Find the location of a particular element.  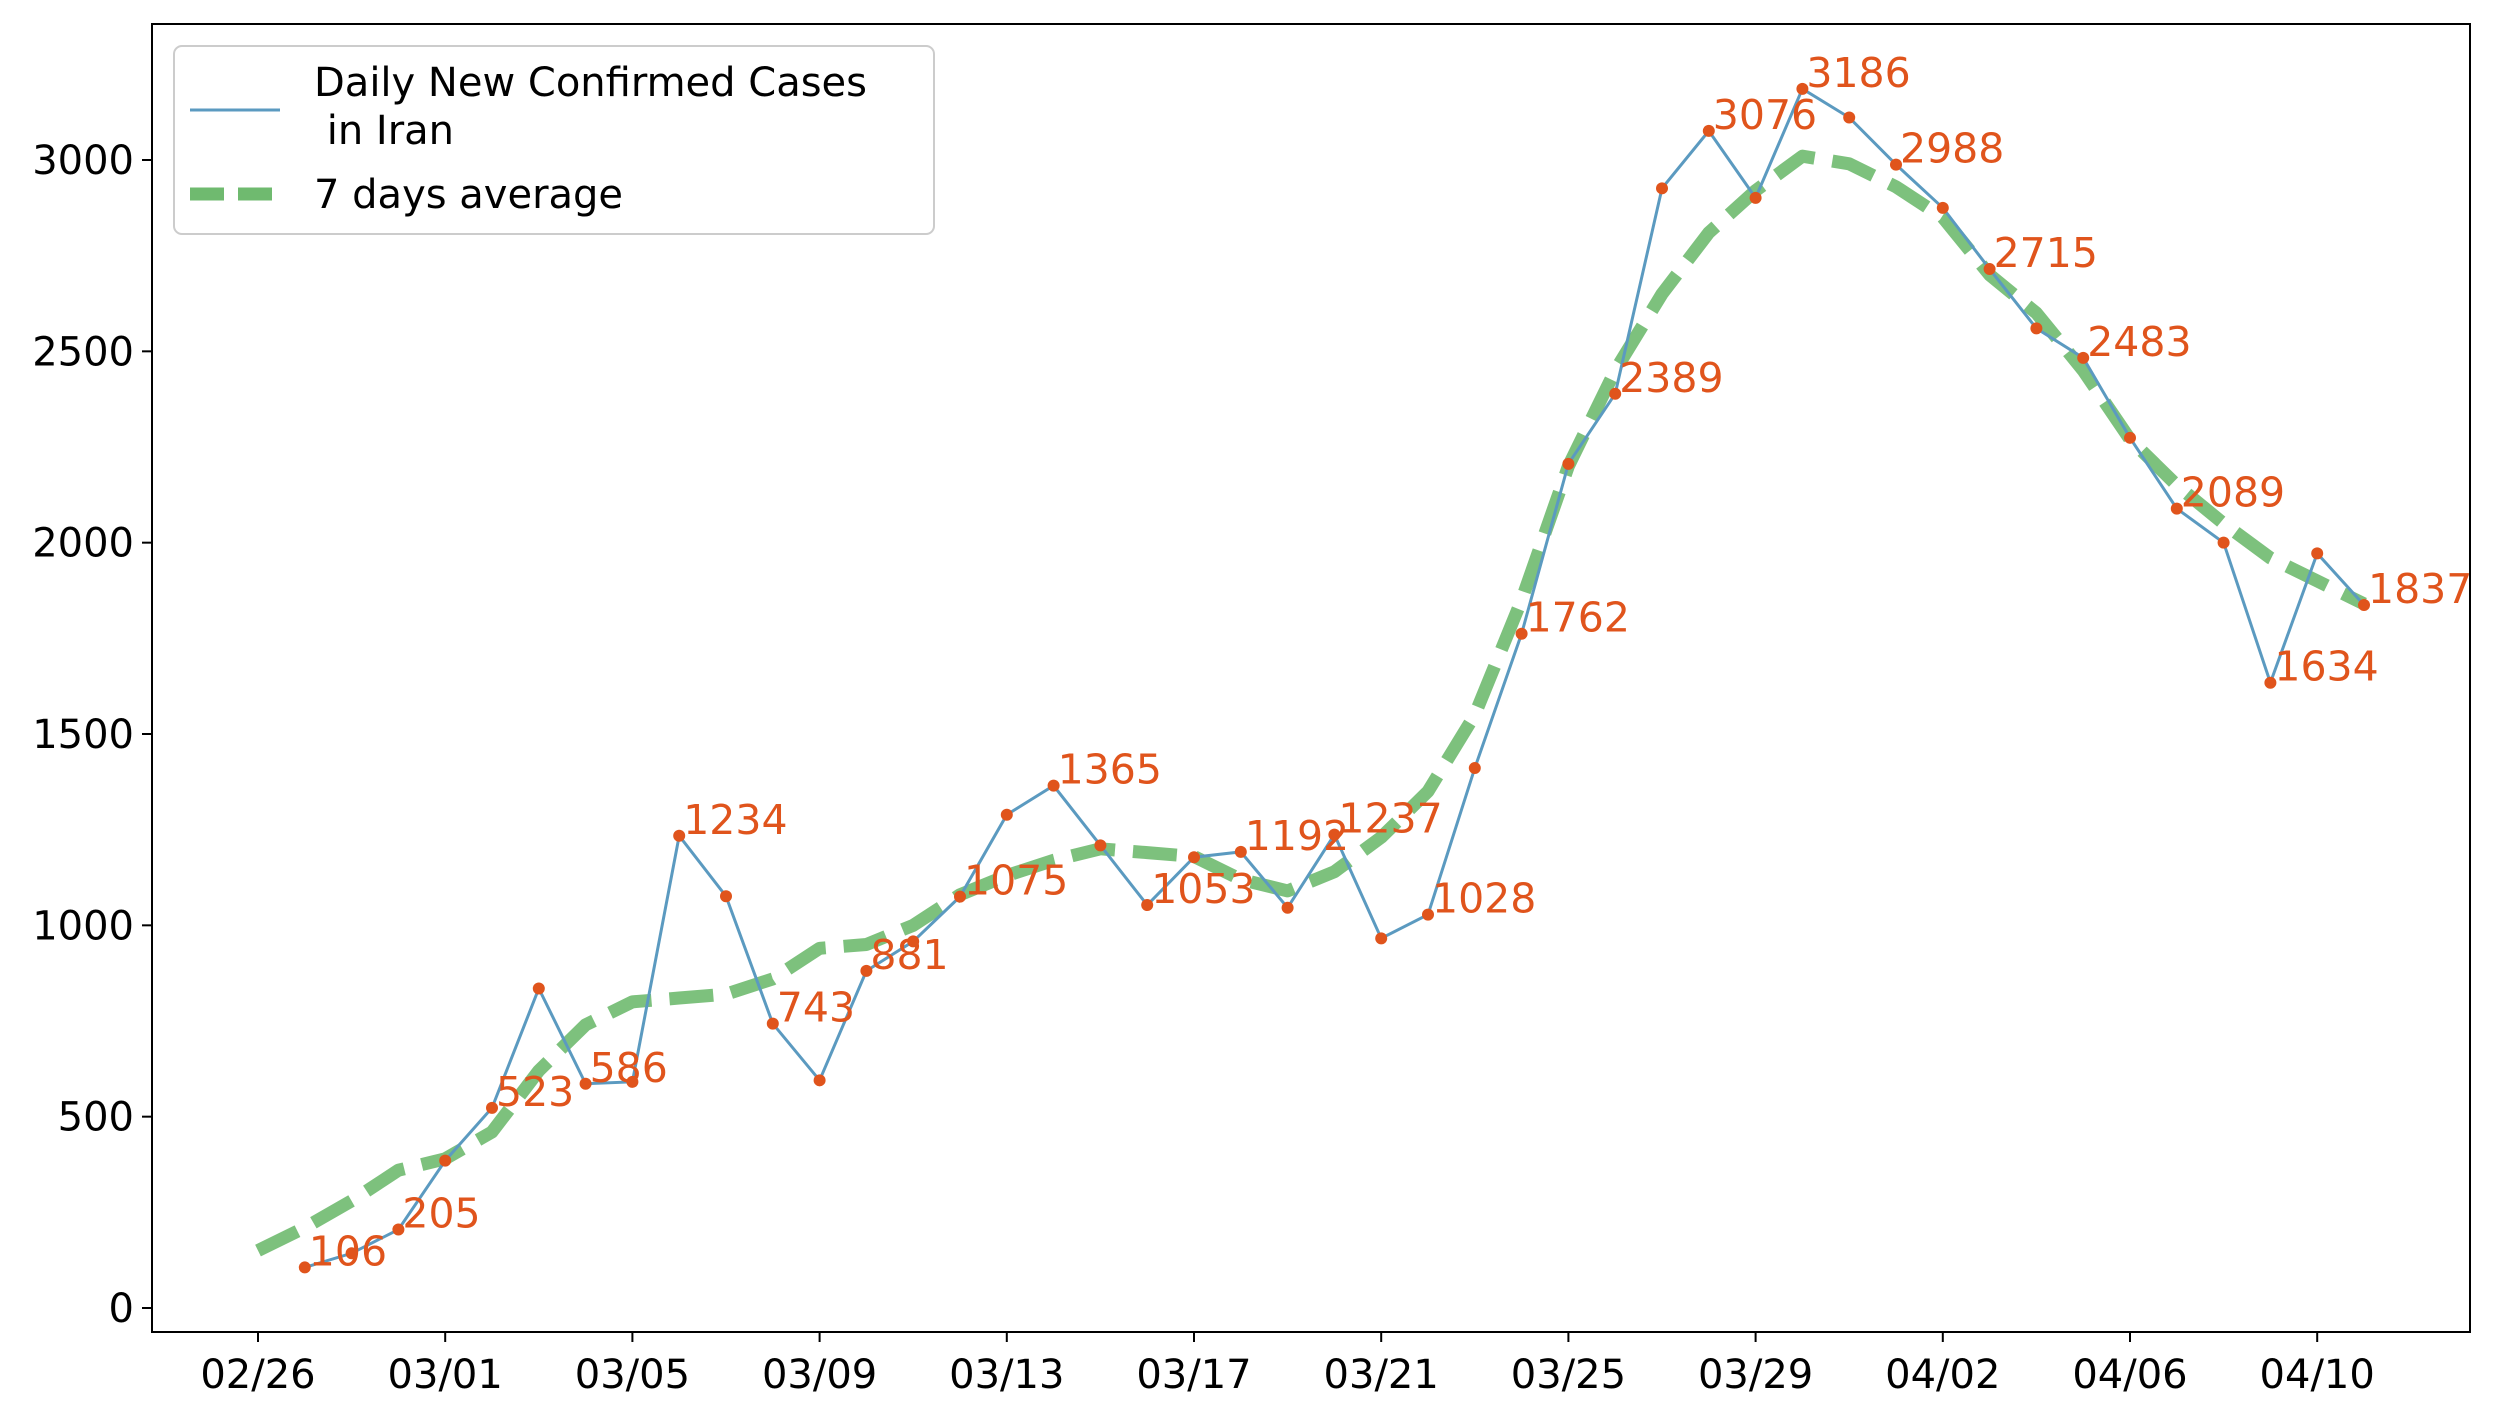

x-tick-label: 03/17 is located at coordinates (1193, 1375).